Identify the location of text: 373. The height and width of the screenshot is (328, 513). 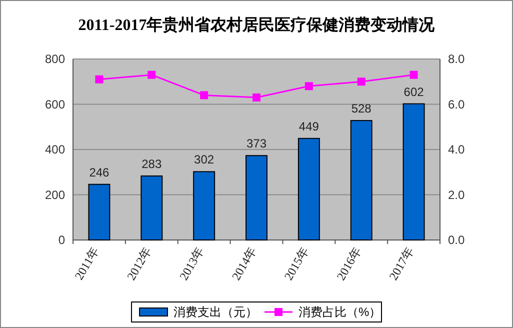
(256, 143).